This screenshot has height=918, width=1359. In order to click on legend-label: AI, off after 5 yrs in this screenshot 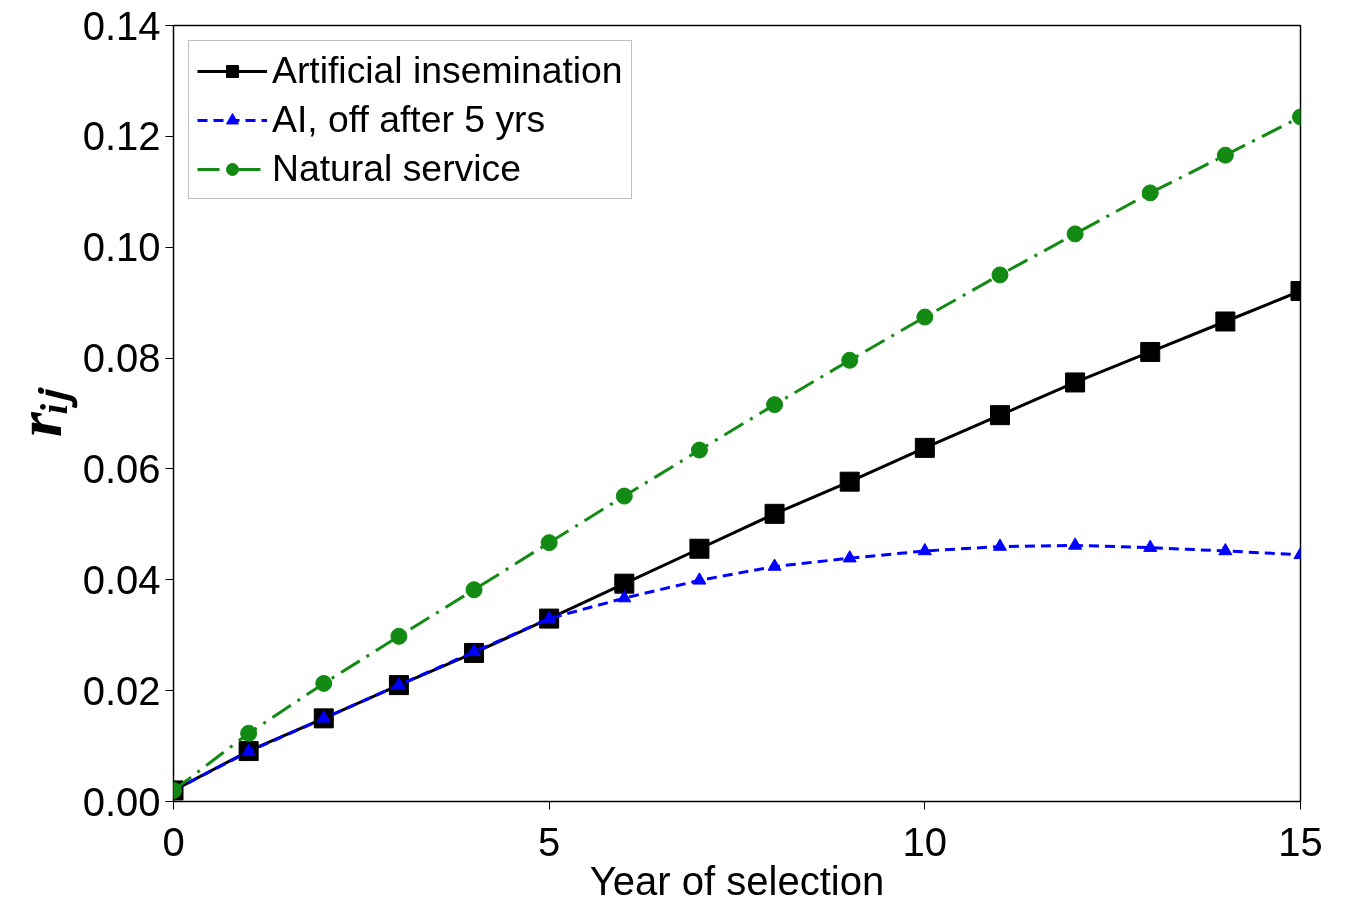, I will do `click(409, 119)`.